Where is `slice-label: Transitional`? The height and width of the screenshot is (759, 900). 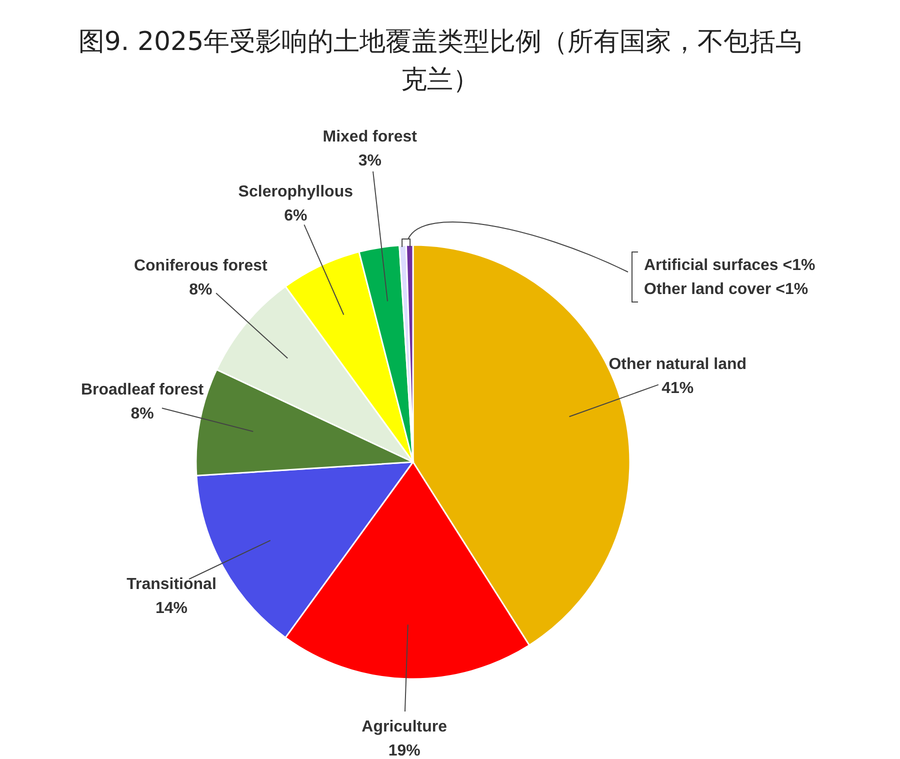
slice-label: Transitional is located at coordinates (171, 584).